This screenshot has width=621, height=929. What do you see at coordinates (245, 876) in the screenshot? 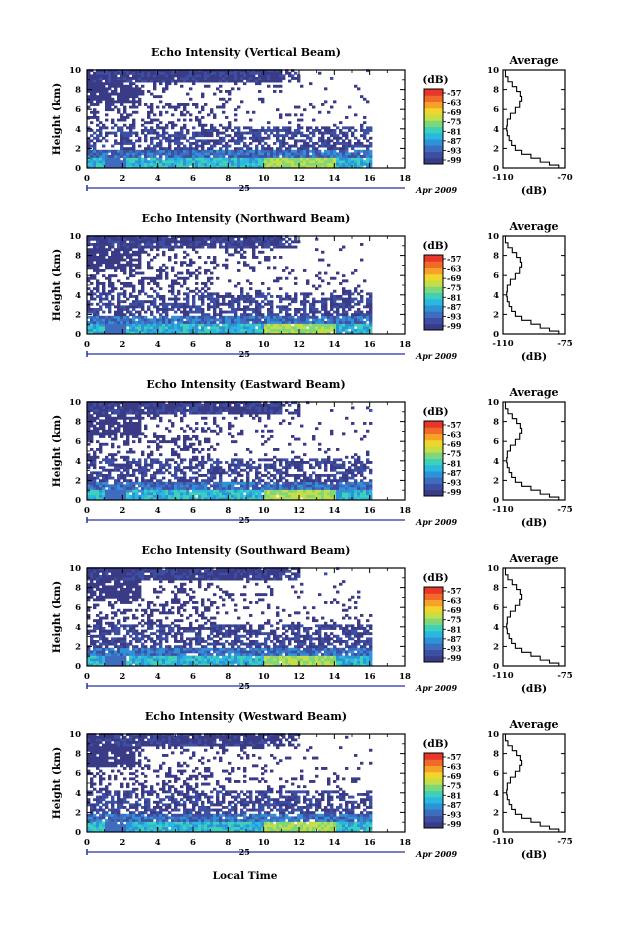
I see `common-xlabel: Local Time` at bounding box center [245, 876].